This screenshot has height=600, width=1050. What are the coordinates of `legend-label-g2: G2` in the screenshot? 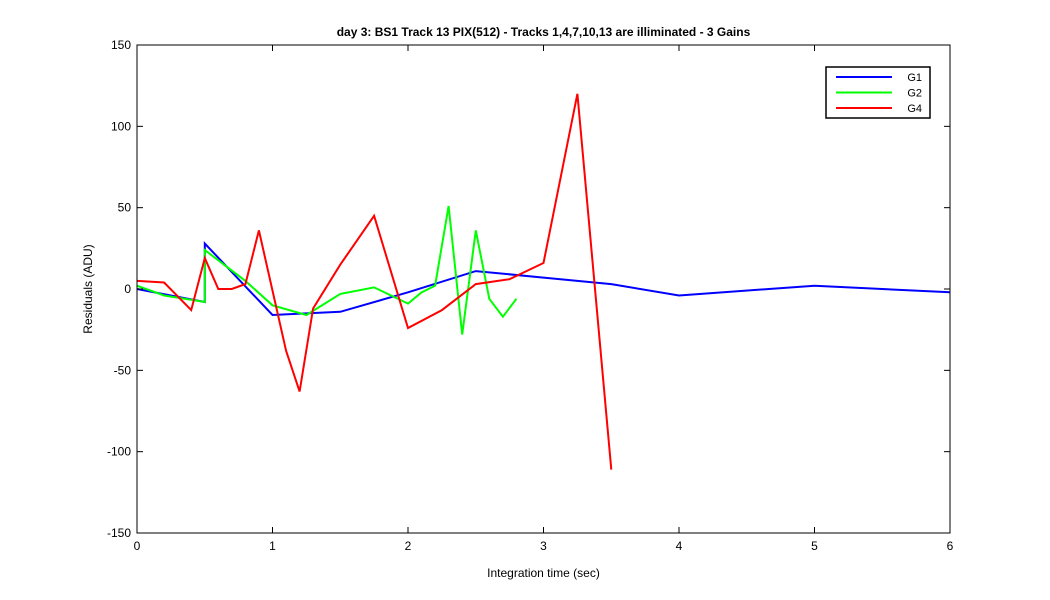 It's located at (914, 94).